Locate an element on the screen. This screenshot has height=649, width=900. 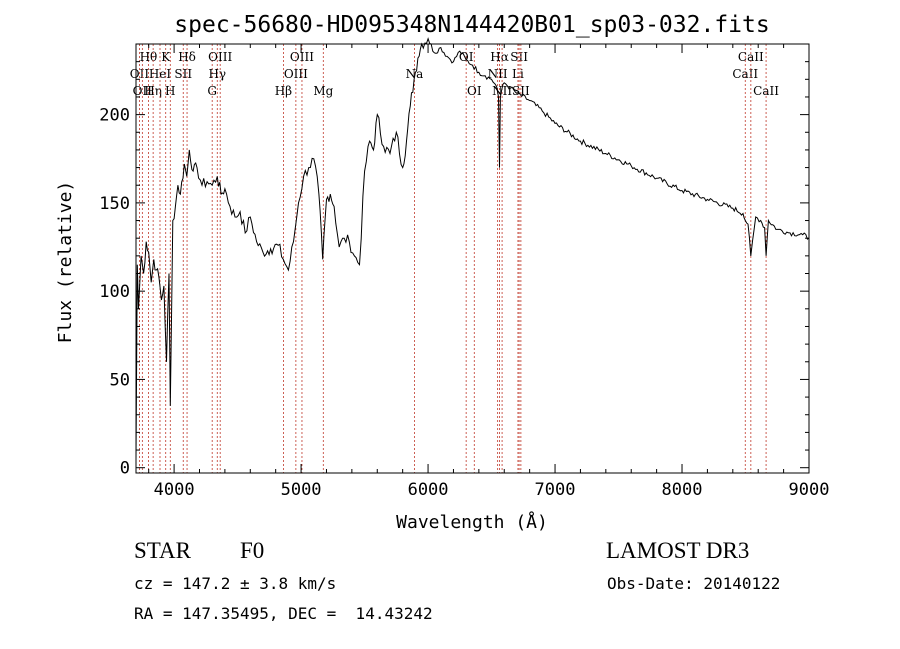
y-tick-label: 0 is located at coordinates (125, 469).